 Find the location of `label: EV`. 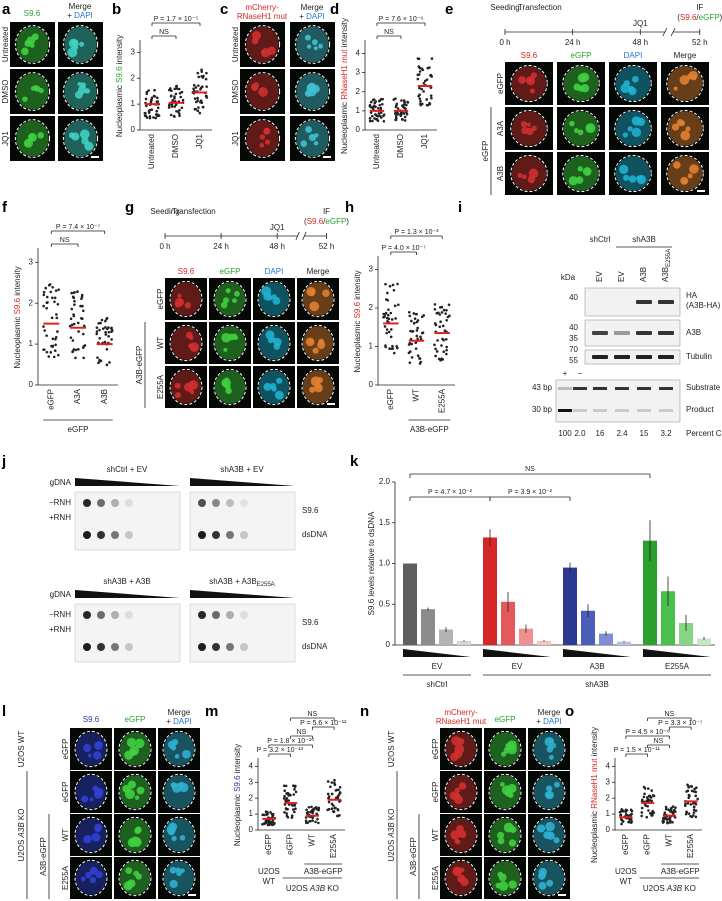

label: EV is located at coordinates (599, 276).